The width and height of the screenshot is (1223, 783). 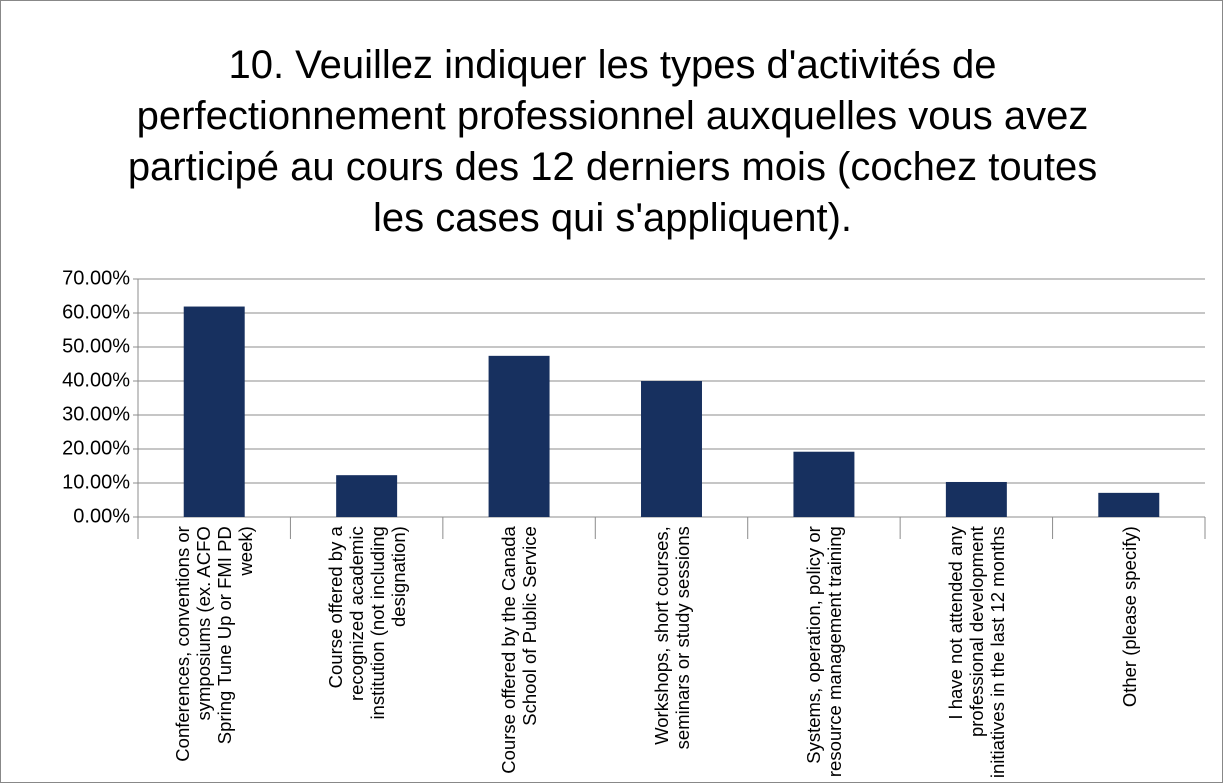 I want to click on x-tick-label: Other (please specify), so click(x=1129, y=616).